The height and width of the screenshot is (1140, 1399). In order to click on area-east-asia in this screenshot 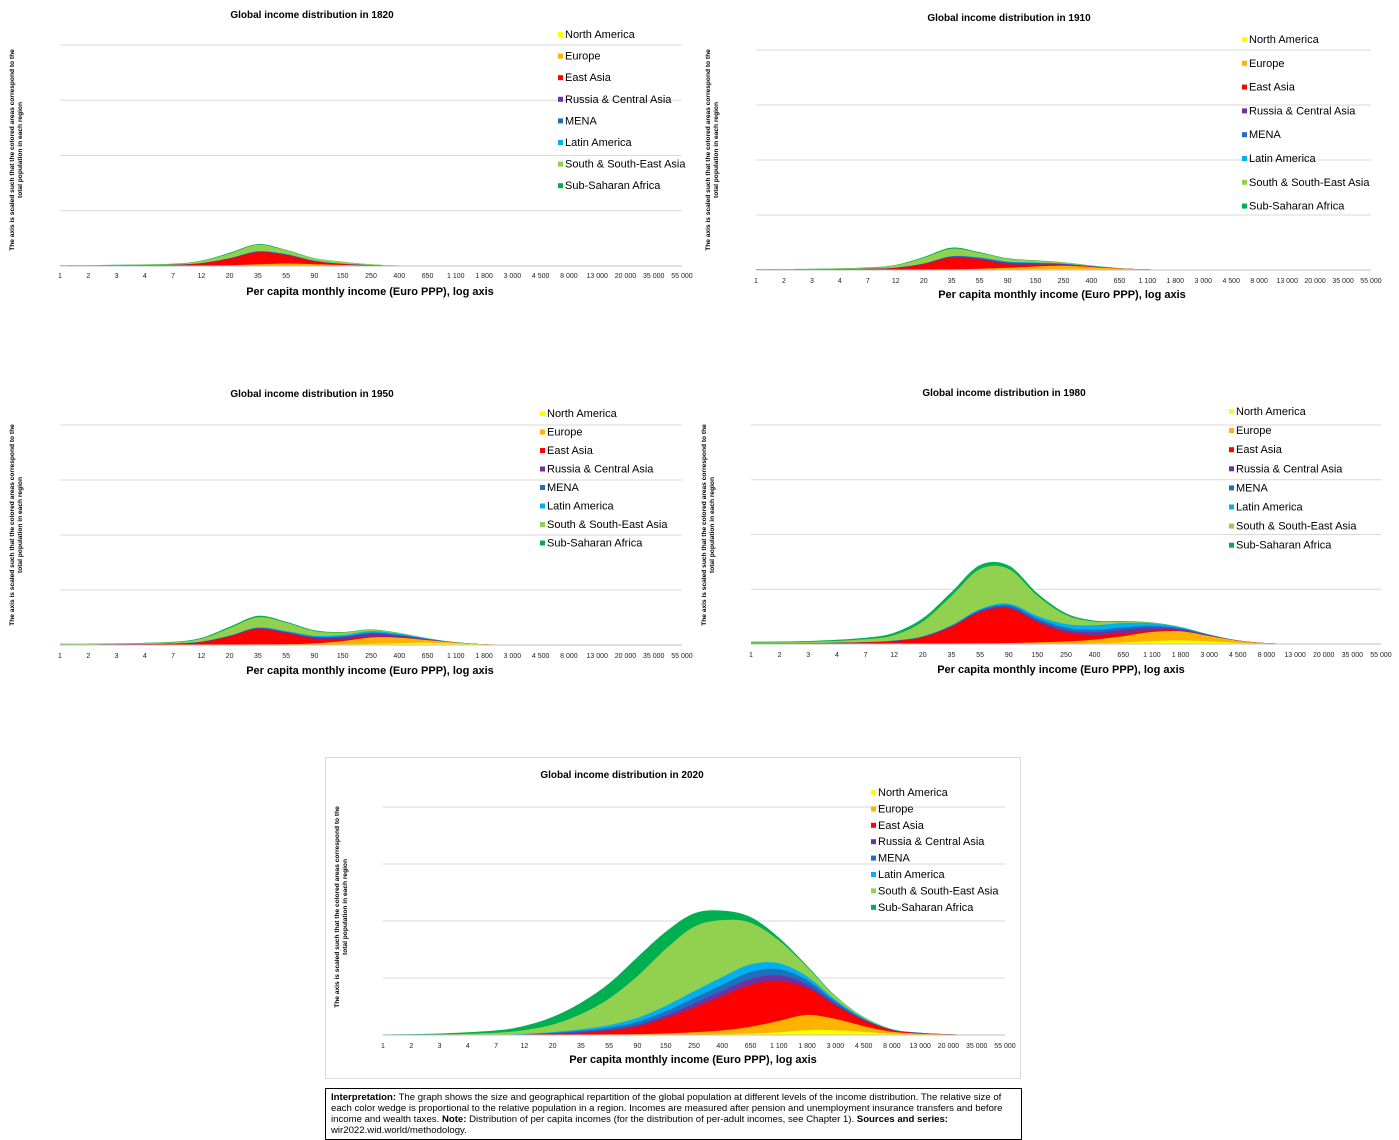, I will do `click(985, 263)`.